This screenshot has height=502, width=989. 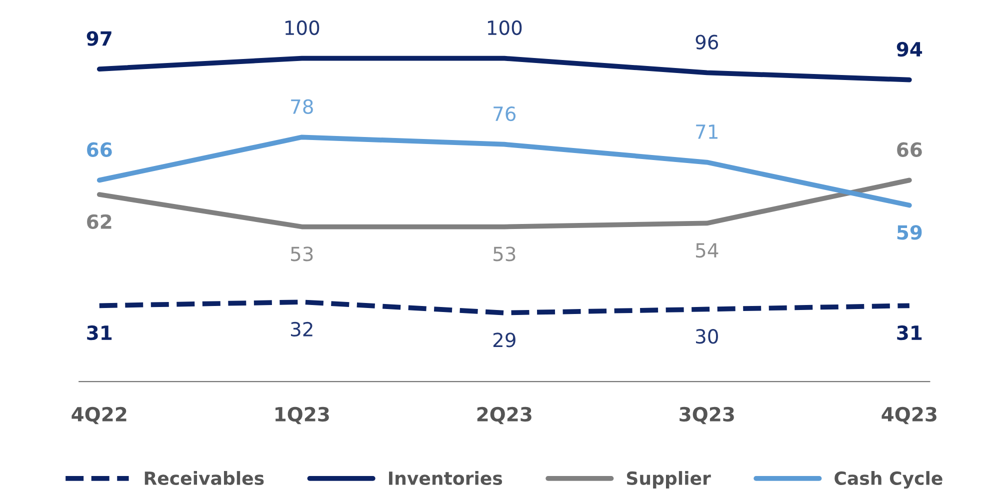 What do you see at coordinates (302, 415) in the screenshot?
I see `x-tick-label: 1Q23` at bounding box center [302, 415].